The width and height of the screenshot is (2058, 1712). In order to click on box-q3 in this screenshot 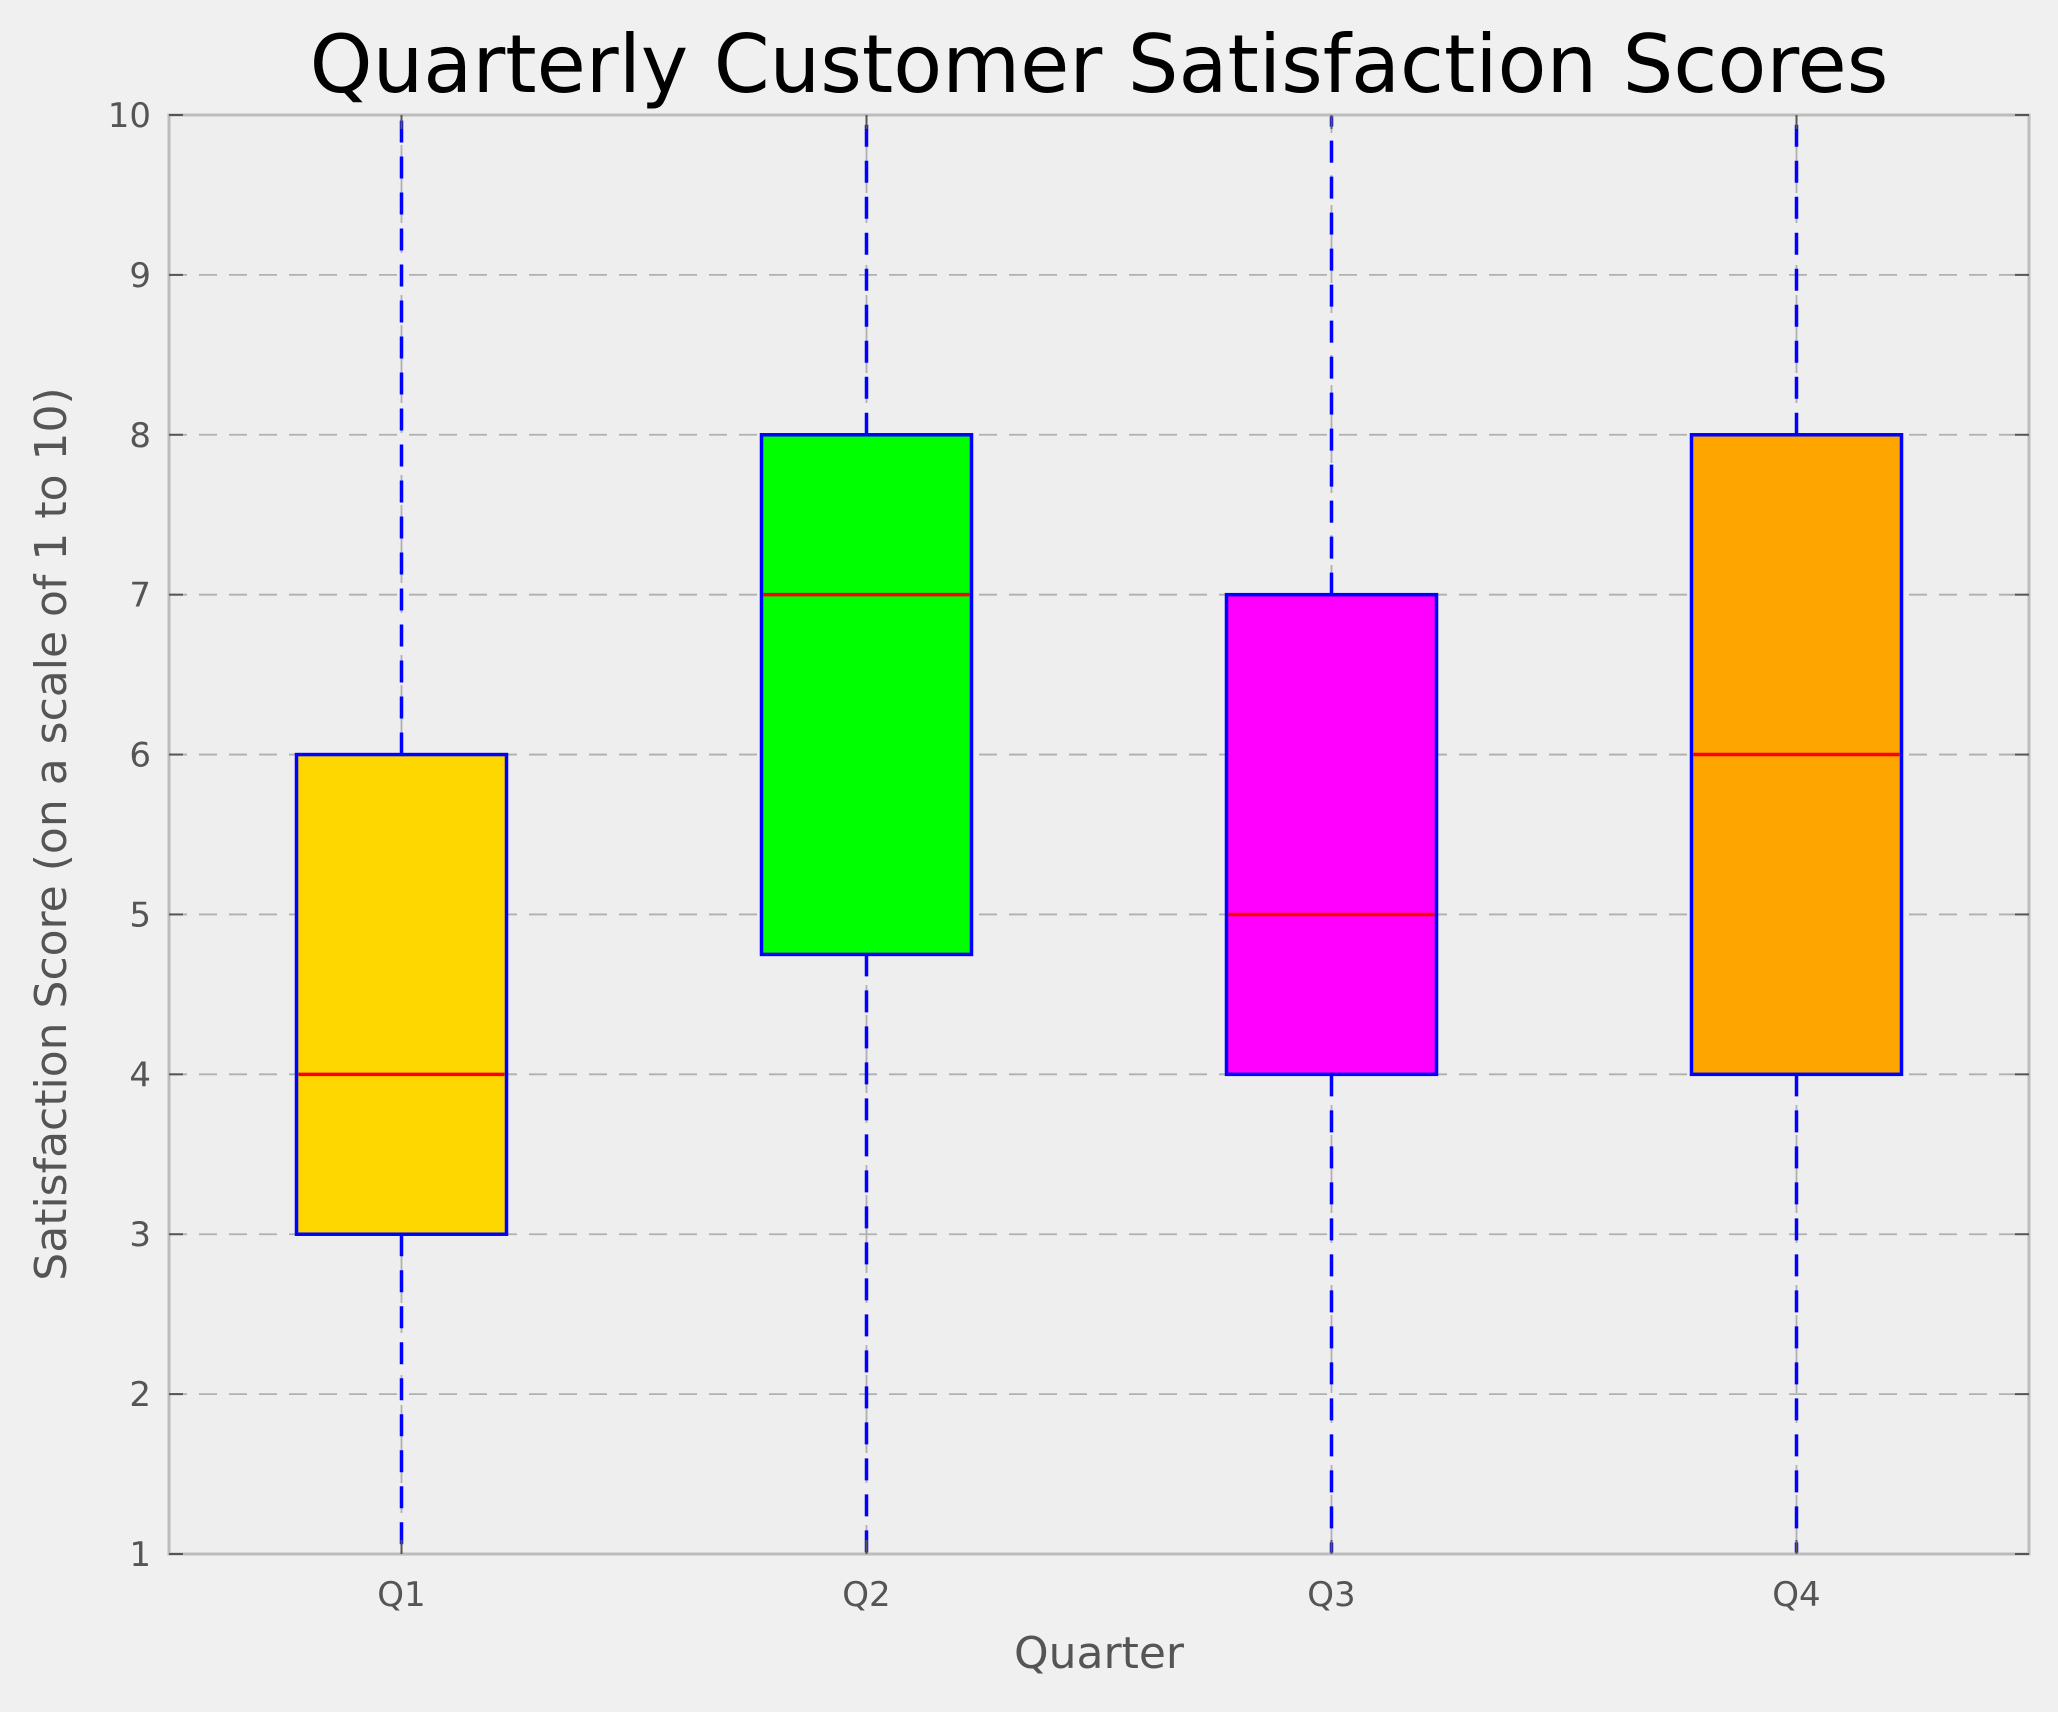, I will do `click(1331, 834)`.